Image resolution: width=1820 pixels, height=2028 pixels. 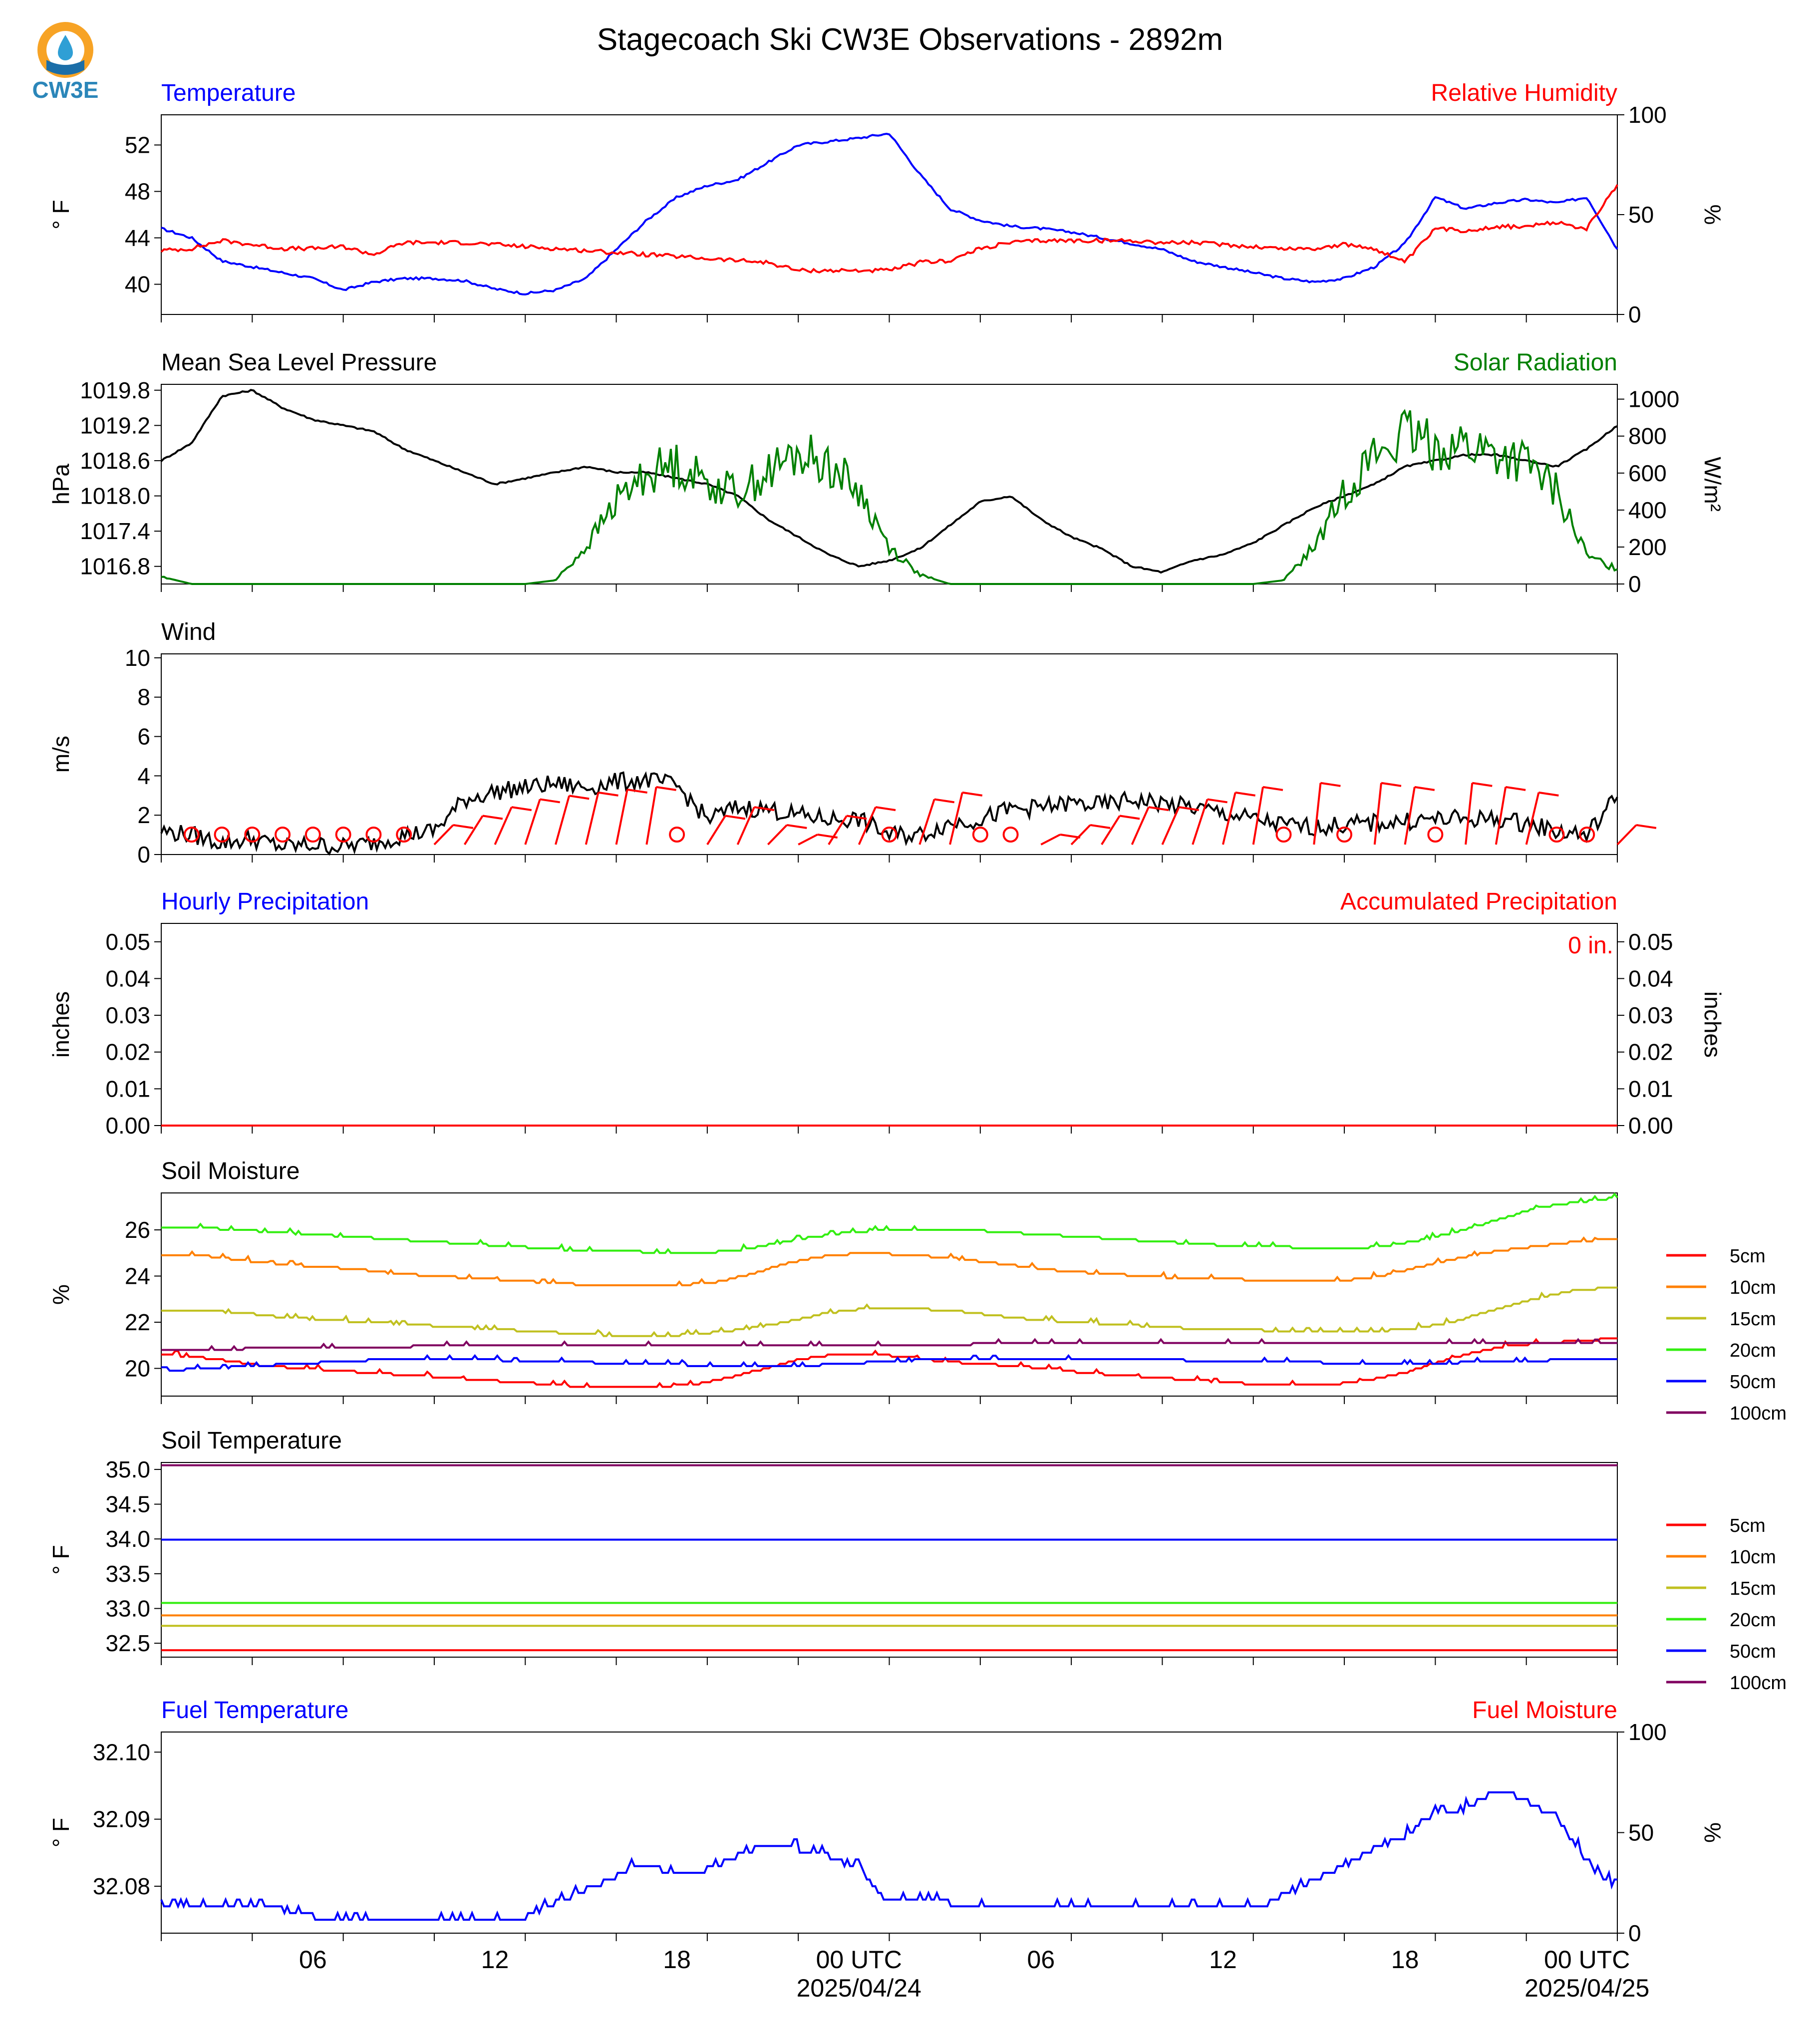 I want to click on x-tick-label: 18, so click(x=677, y=1960).